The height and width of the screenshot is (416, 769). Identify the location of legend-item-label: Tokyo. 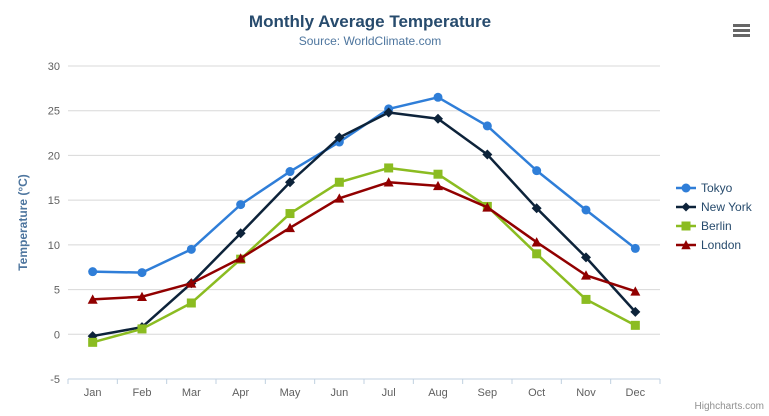
(717, 188).